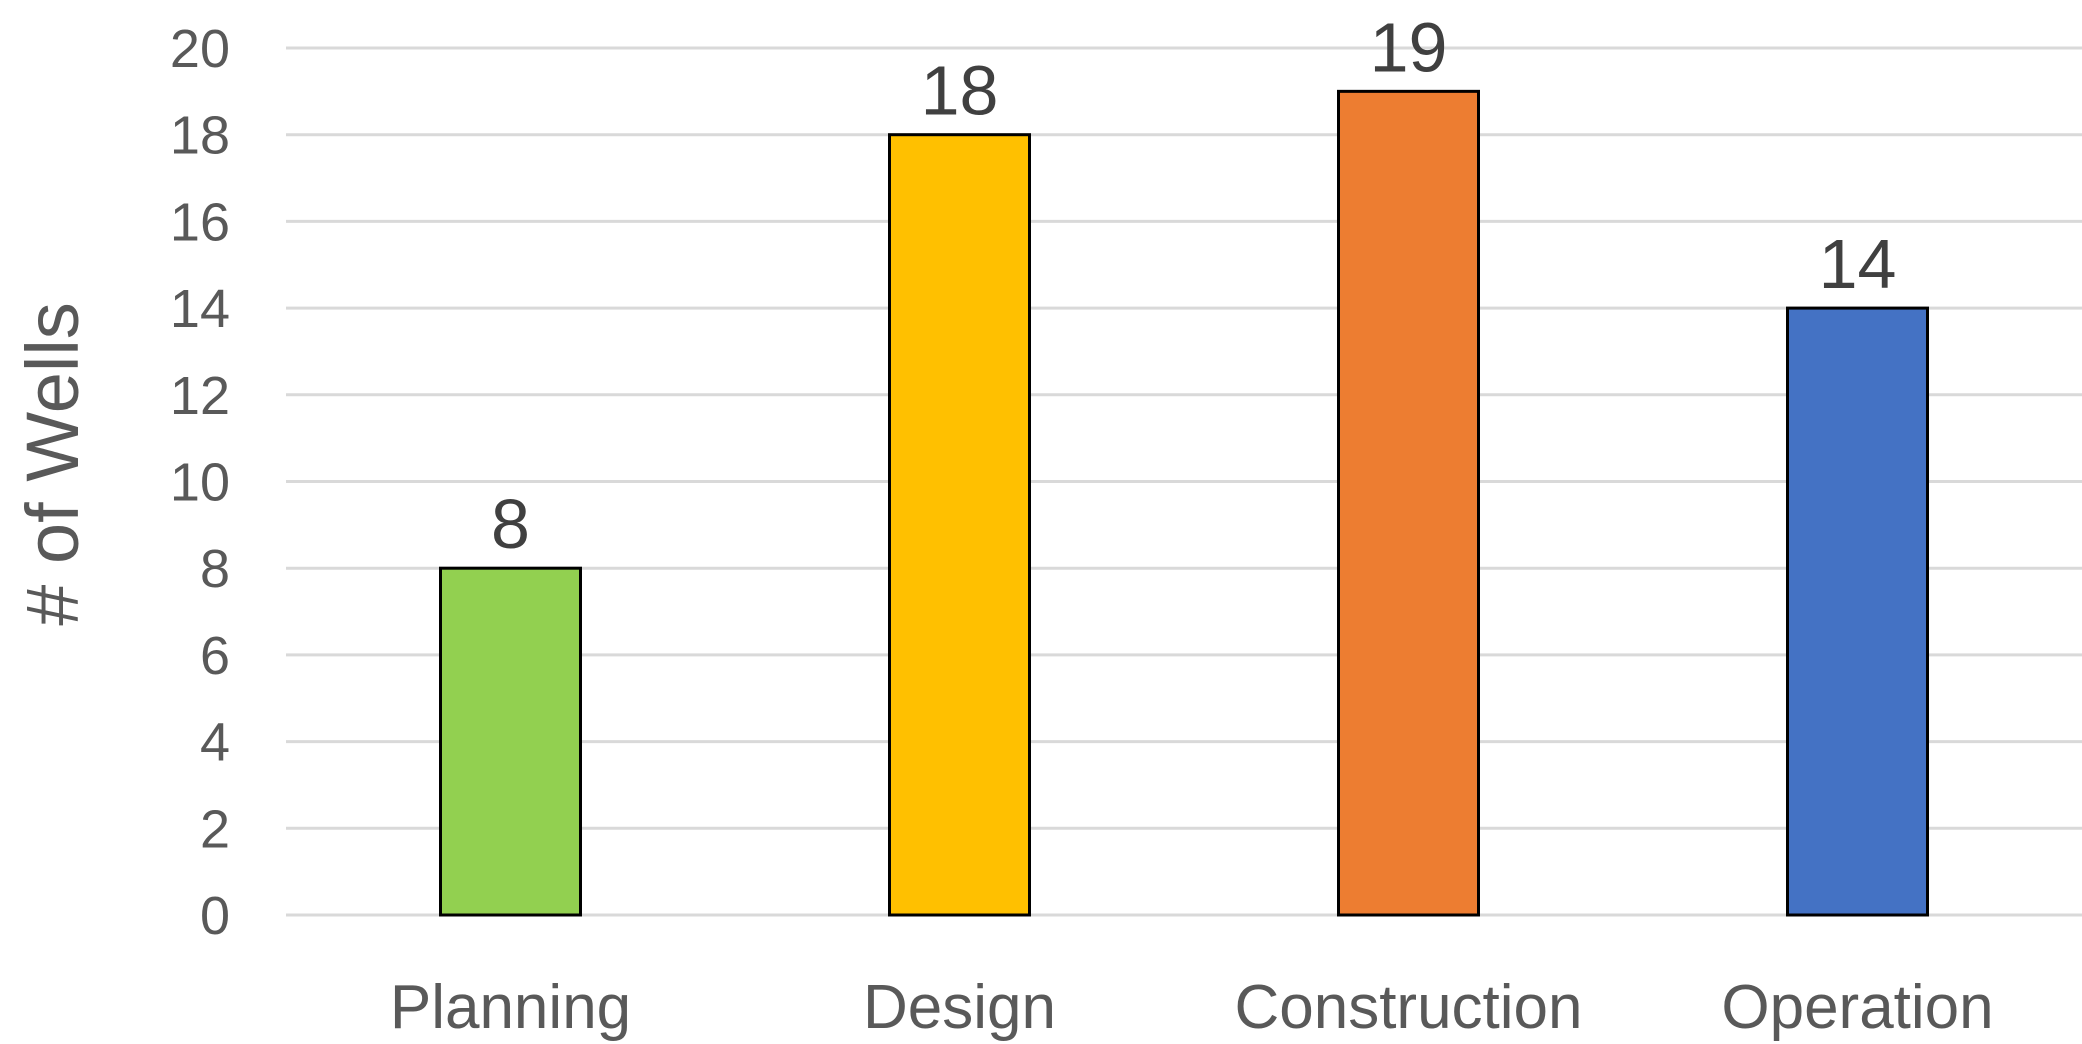 The width and height of the screenshot is (2082, 1044). What do you see at coordinates (510, 524) in the screenshot?
I see `data-label-planning: 8` at bounding box center [510, 524].